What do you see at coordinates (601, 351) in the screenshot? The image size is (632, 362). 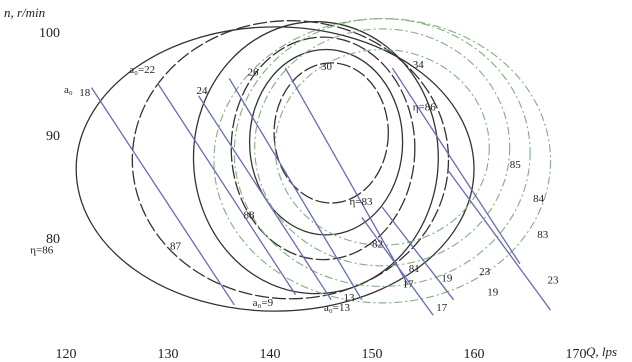 I see `x-axis-label: Q, lps` at bounding box center [601, 351].